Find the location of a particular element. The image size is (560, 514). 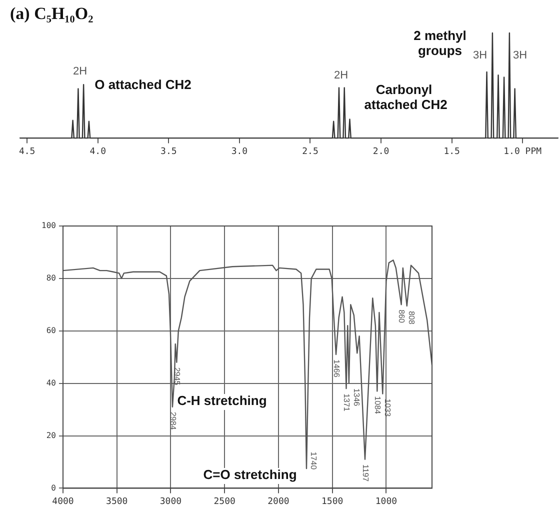

x-tick-label: 1000 is located at coordinates (386, 501).